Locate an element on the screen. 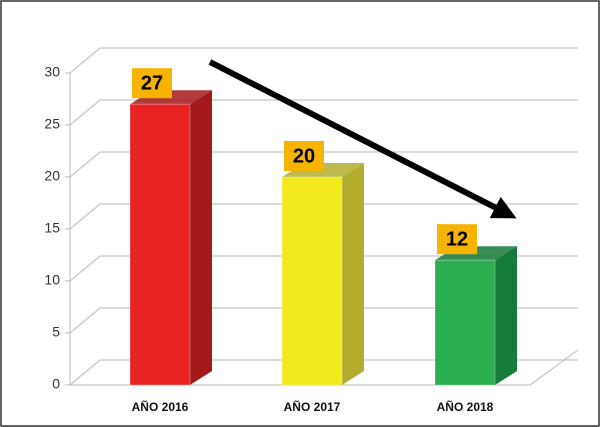  y-tick-label: 0 is located at coordinates (56, 384).